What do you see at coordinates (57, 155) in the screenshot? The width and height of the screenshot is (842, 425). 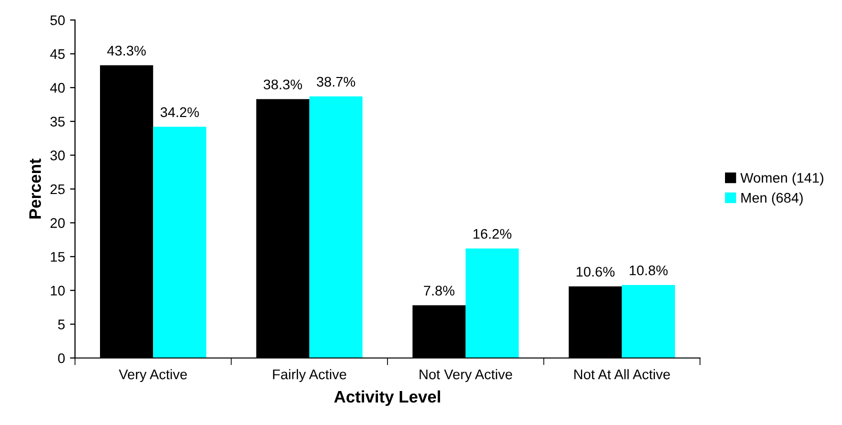 I see `y-tick-label: 30` at bounding box center [57, 155].